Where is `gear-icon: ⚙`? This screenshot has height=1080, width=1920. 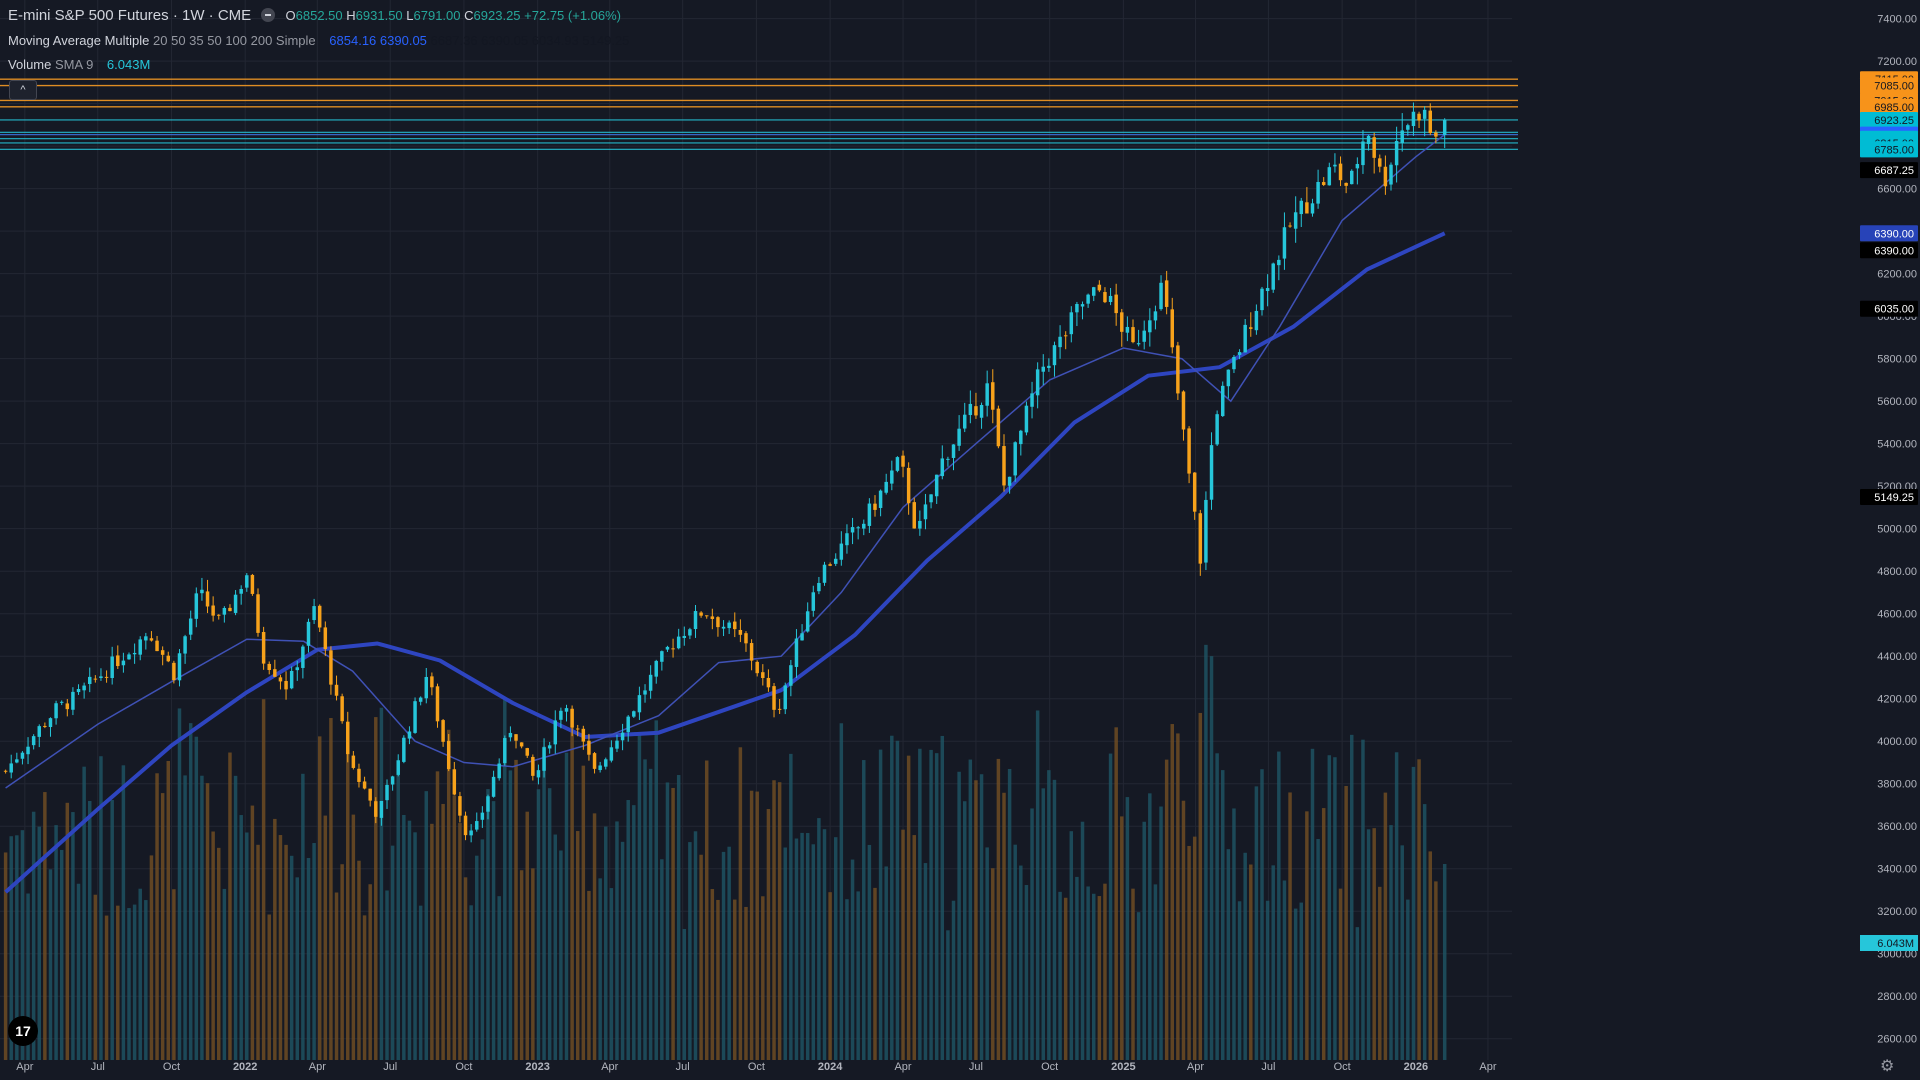
gear-icon: ⚙ is located at coordinates (1887, 1066).